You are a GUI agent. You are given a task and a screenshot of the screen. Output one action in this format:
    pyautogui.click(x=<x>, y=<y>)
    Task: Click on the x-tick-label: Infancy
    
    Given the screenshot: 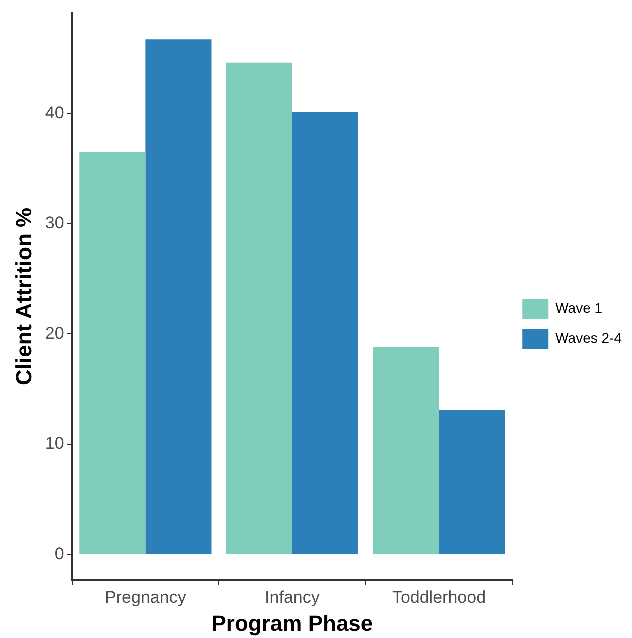 What is the action you would take?
    pyautogui.click(x=292, y=598)
    